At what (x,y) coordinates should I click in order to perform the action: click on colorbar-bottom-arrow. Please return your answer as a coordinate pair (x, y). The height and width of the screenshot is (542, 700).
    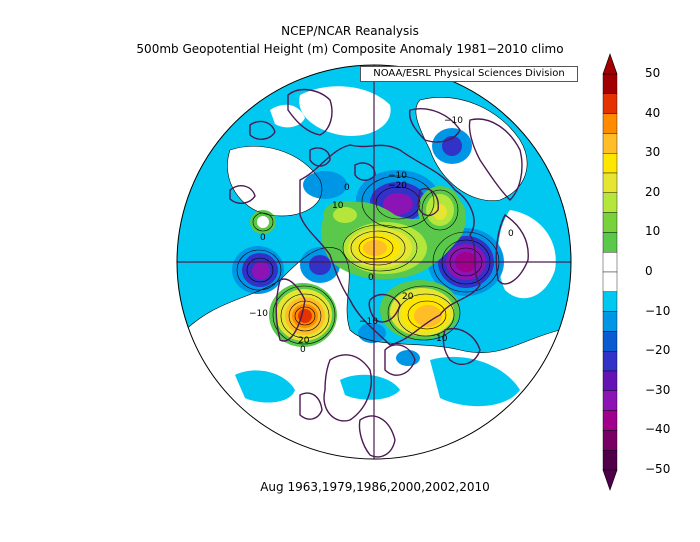
    Looking at the image, I should click on (610, 480).